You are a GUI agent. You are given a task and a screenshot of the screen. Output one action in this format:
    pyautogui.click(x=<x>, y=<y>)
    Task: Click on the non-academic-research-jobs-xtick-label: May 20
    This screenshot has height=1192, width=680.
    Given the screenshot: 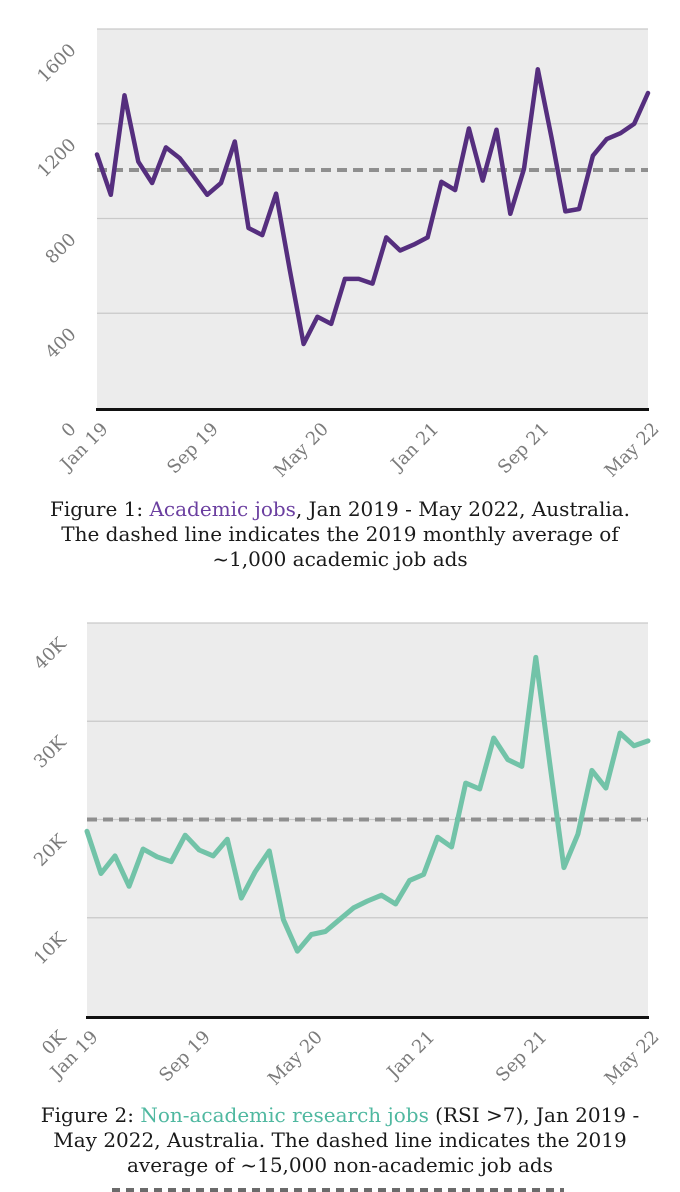 What is the action you would take?
    pyautogui.click(x=295, y=1058)
    